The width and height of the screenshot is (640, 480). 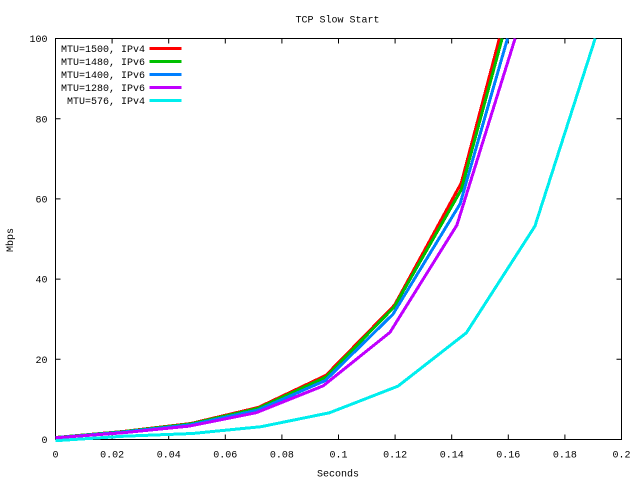 What do you see at coordinates (112, 456) in the screenshot?
I see `svg-text: 0.02` at bounding box center [112, 456].